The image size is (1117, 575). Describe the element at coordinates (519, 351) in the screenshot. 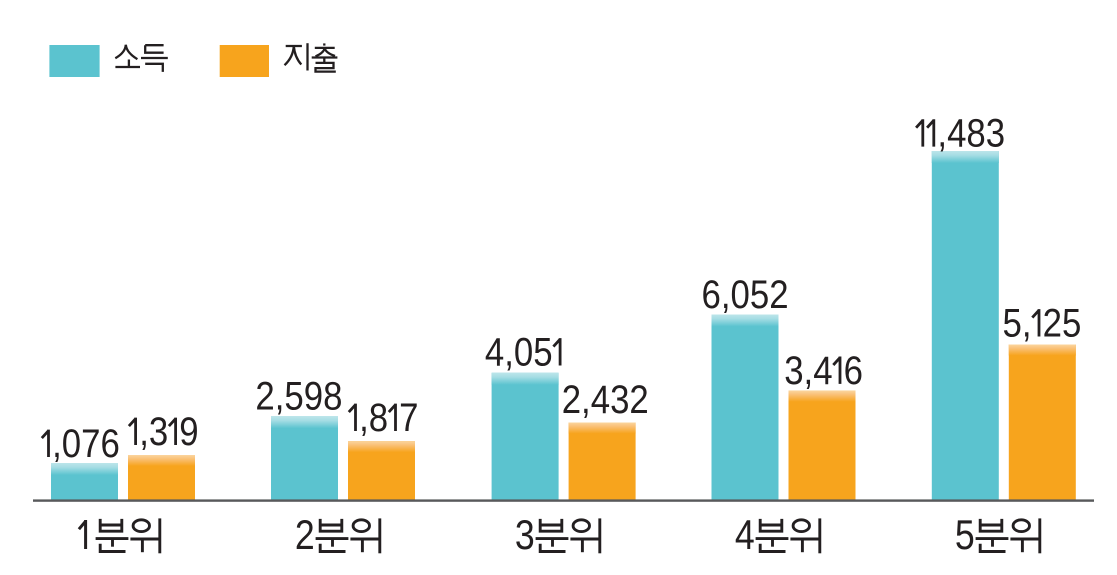

I see `svg-text: 4,05` at that location.